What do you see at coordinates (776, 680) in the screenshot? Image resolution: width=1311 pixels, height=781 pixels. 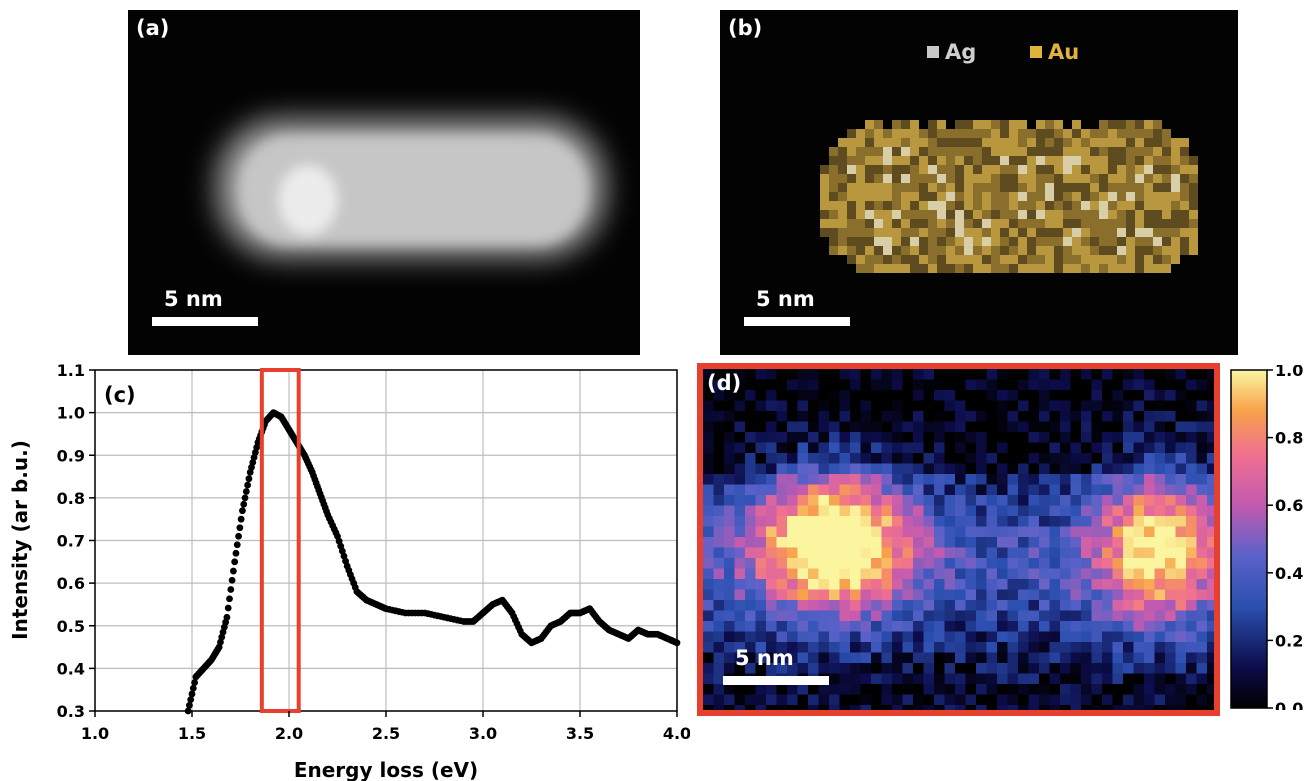 I see `scale-bar` at bounding box center [776, 680].